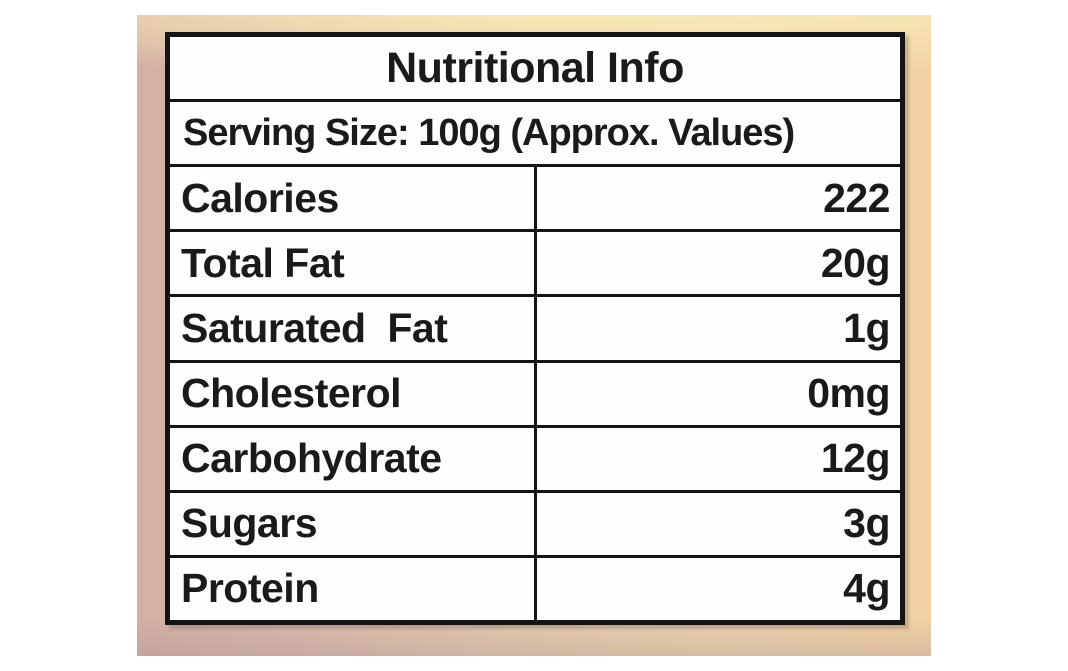 The height and width of the screenshot is (671, 1068). Describe the element at coordinates (535, 133) in the screenshot. I see `serving-size-row: Serving Size: 100g (Approx. Values)` at that location.